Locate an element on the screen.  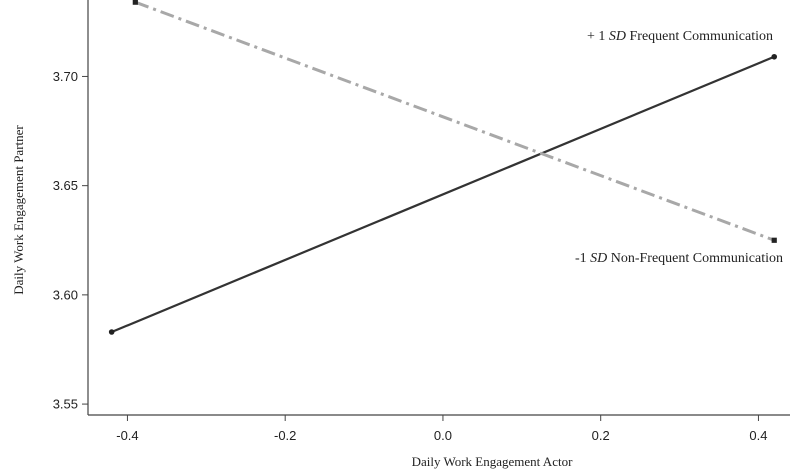
y-tick-label: 3.70 is located at coordinates (65, 76).